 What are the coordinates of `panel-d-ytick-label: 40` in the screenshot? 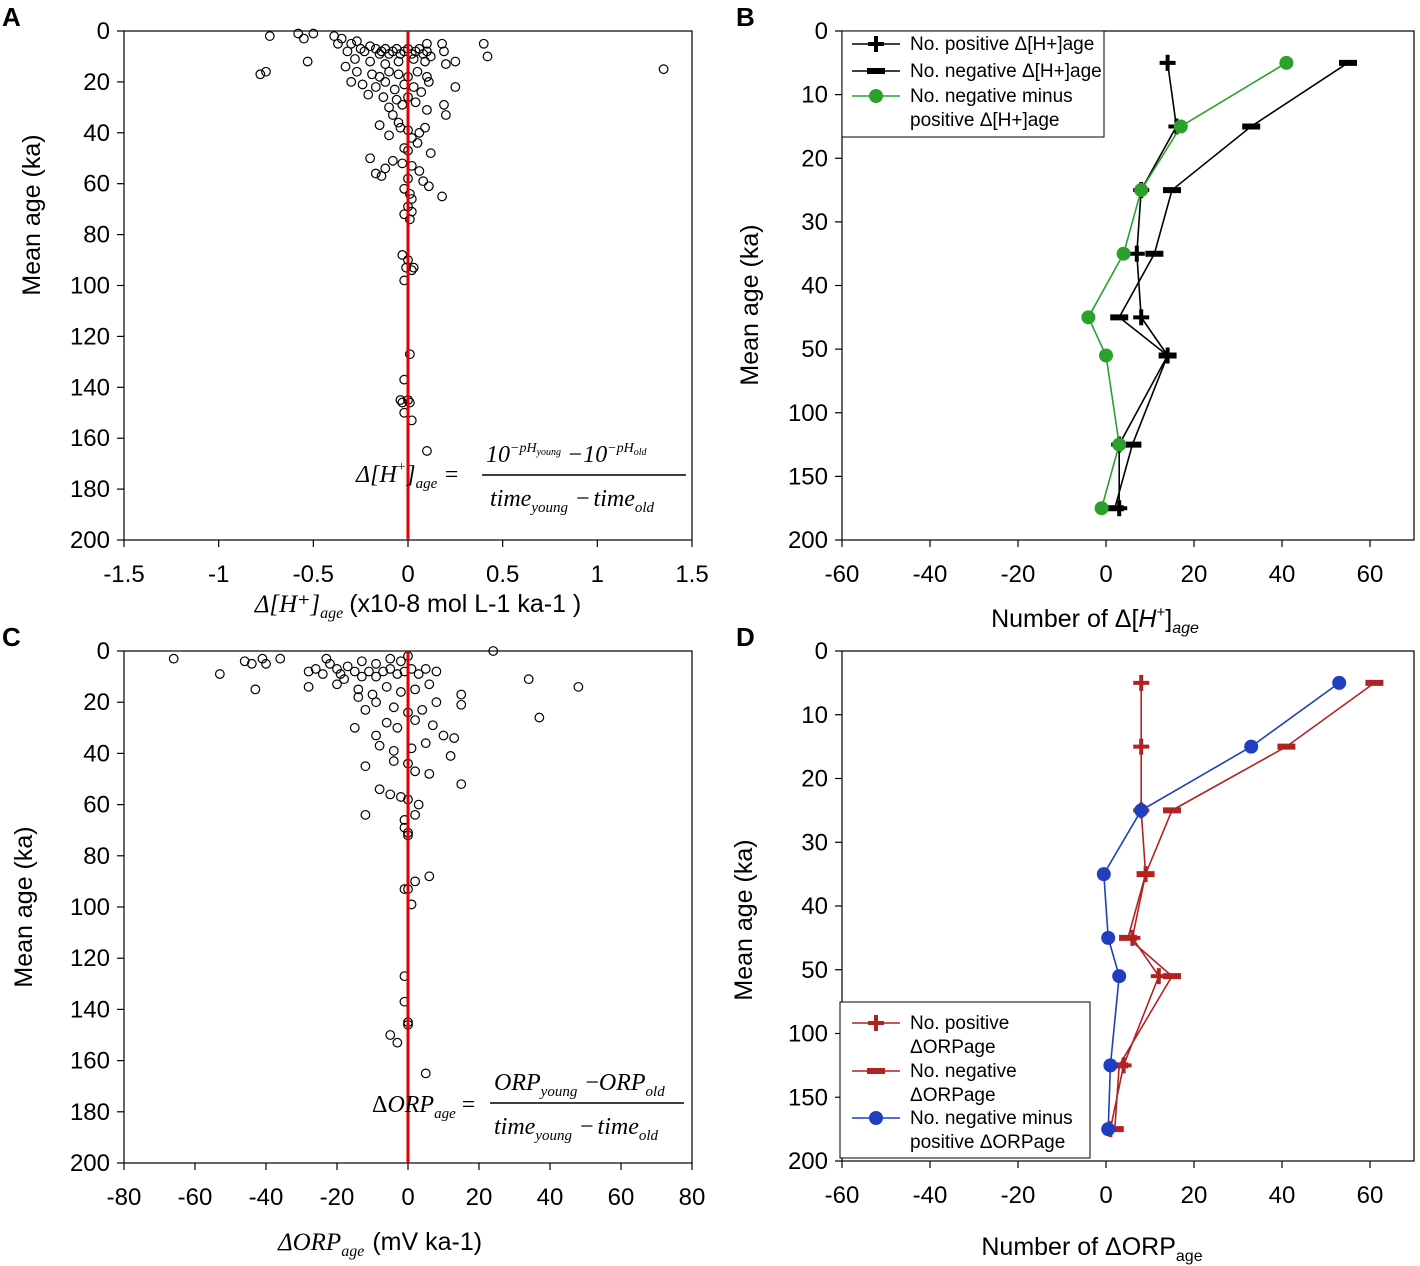 It's located at (814, 906).